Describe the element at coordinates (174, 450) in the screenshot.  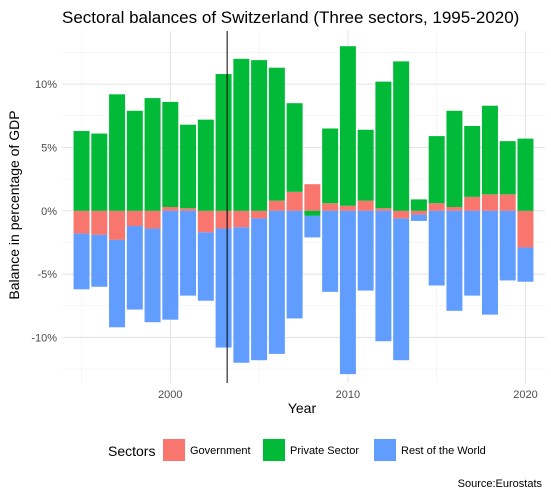
I see `legend-swatch-government` at that location.